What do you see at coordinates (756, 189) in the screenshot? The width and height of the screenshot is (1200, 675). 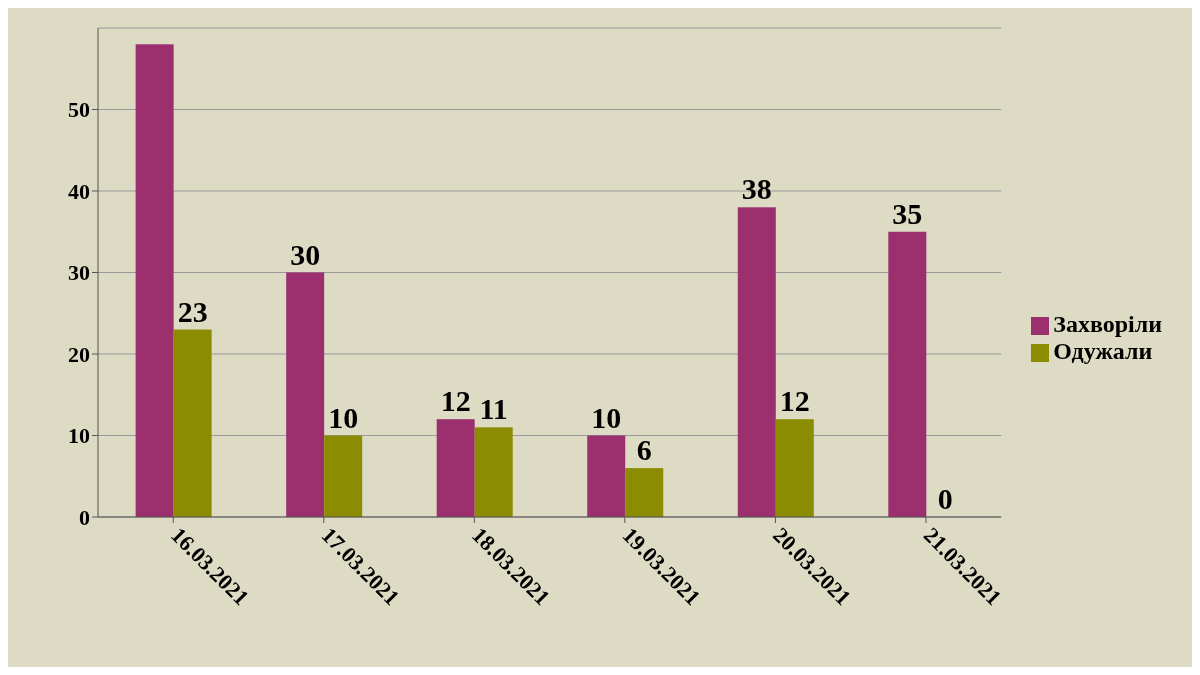 I see `data-label: 38` at bounding box center [756, 189].